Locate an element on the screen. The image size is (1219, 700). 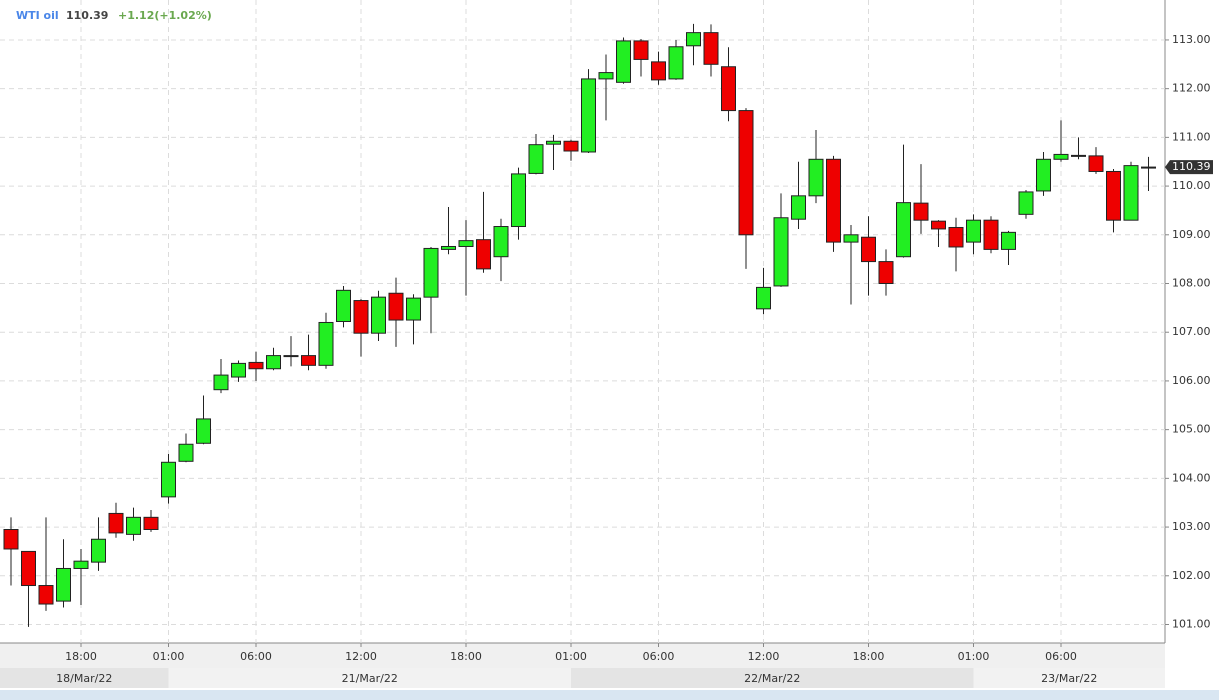
y-tick-label: 106.00 is located at coordinates (1191, 380).